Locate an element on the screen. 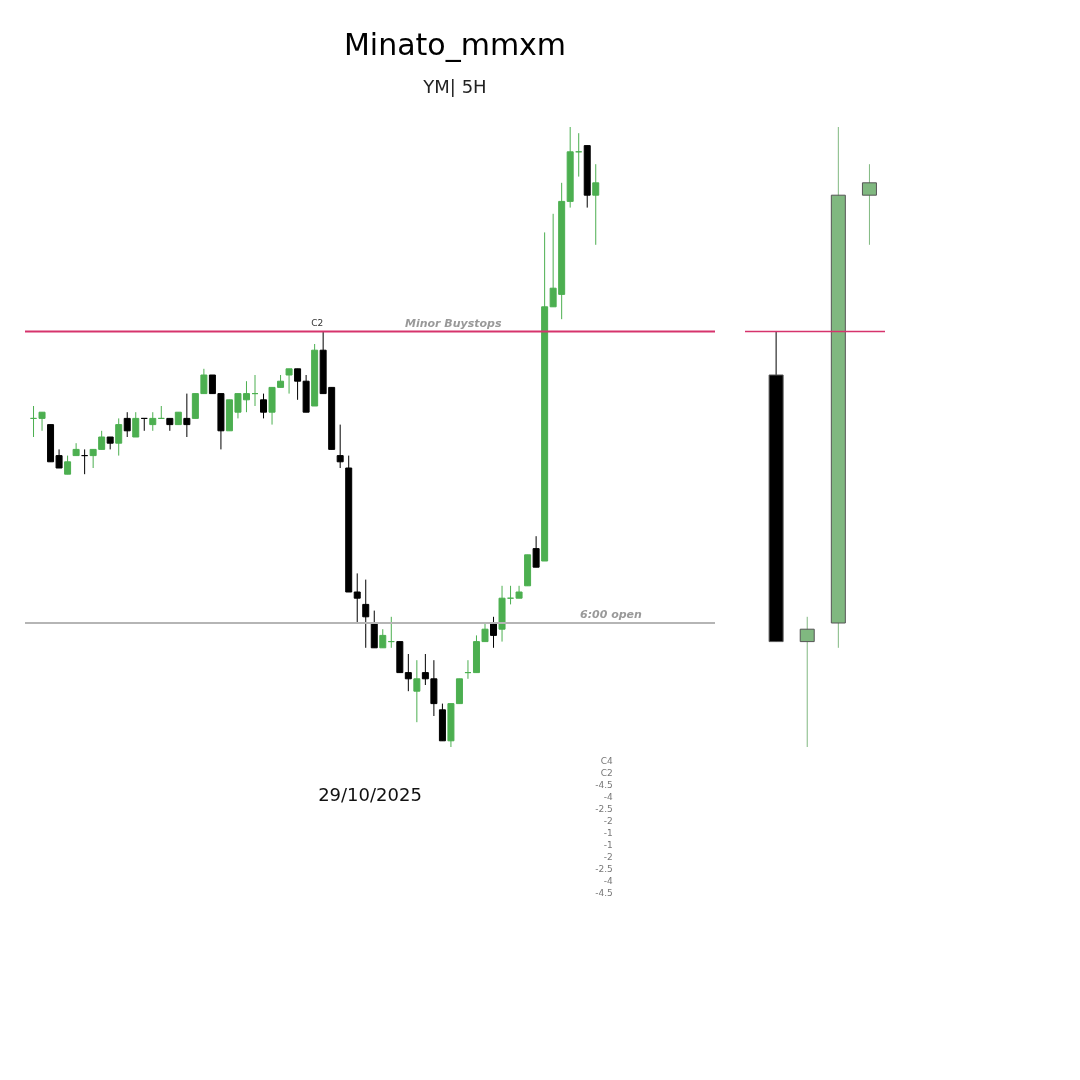 The image size is (1080, 1080). ref-line-label: 6:00 open is located at coordinates (611, 614).